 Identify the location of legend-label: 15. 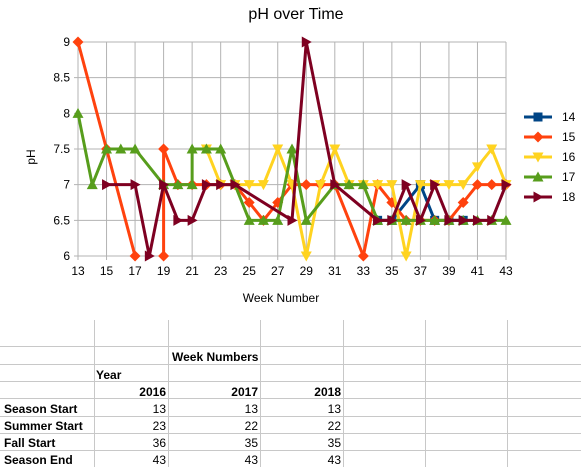
(569, 137).